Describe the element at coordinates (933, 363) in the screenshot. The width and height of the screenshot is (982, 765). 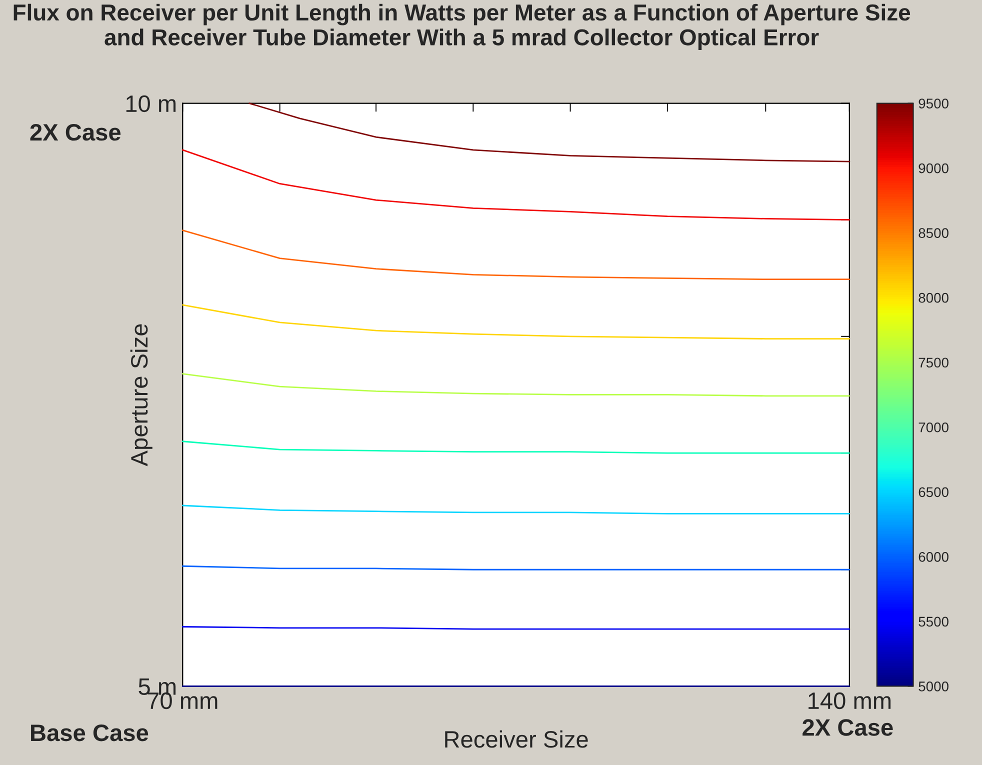
I see `color-bar-label: 7500` at that location.